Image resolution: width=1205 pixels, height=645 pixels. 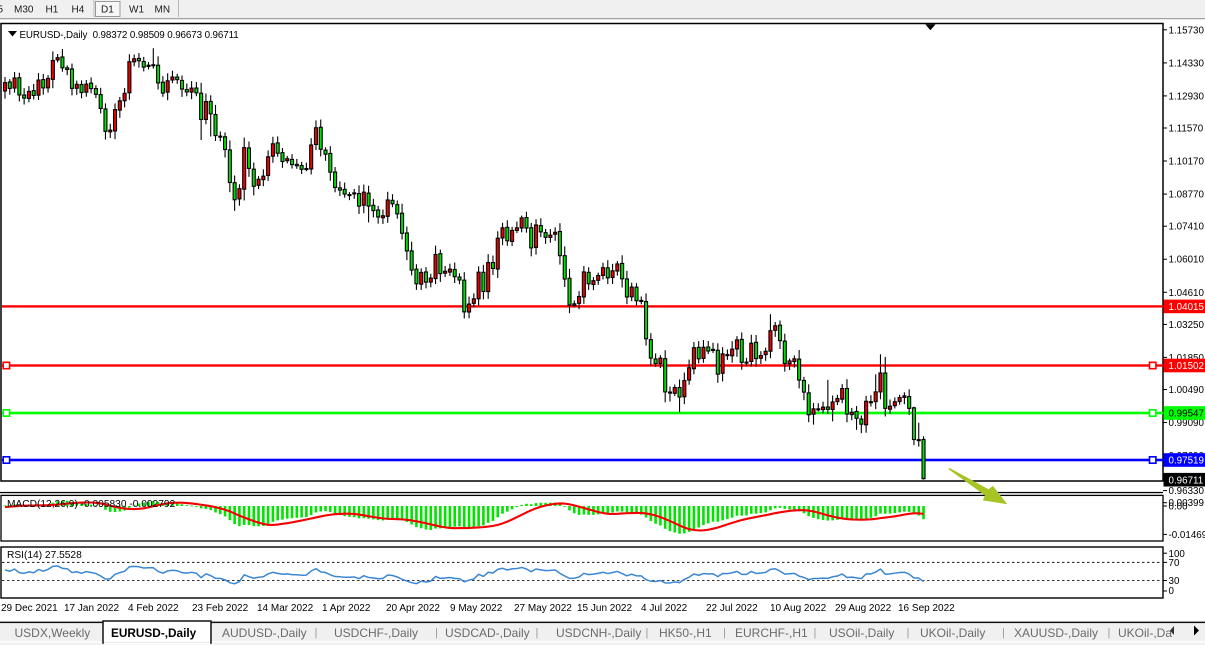 What do you see at coordinates (1186, 366) in the screenshot?
I see `svg-text: 1.01502` at bounding box center [1186, 366].